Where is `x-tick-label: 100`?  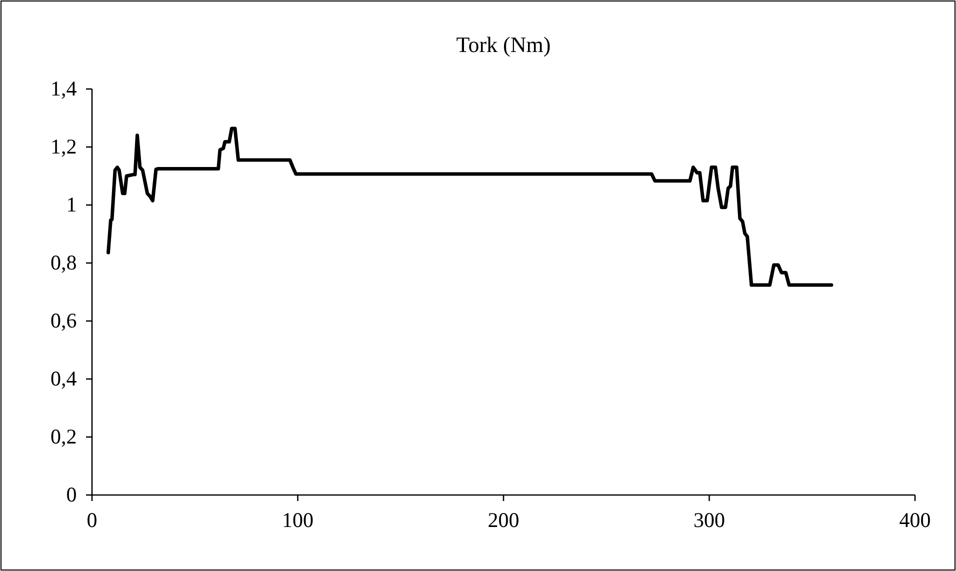
x-tick-label: 100 is located at coordinates (298, 520).